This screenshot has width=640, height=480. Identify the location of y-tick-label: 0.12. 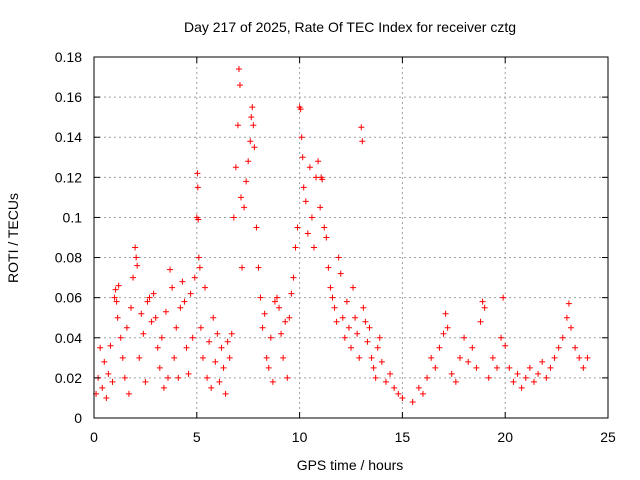
(68, 177).